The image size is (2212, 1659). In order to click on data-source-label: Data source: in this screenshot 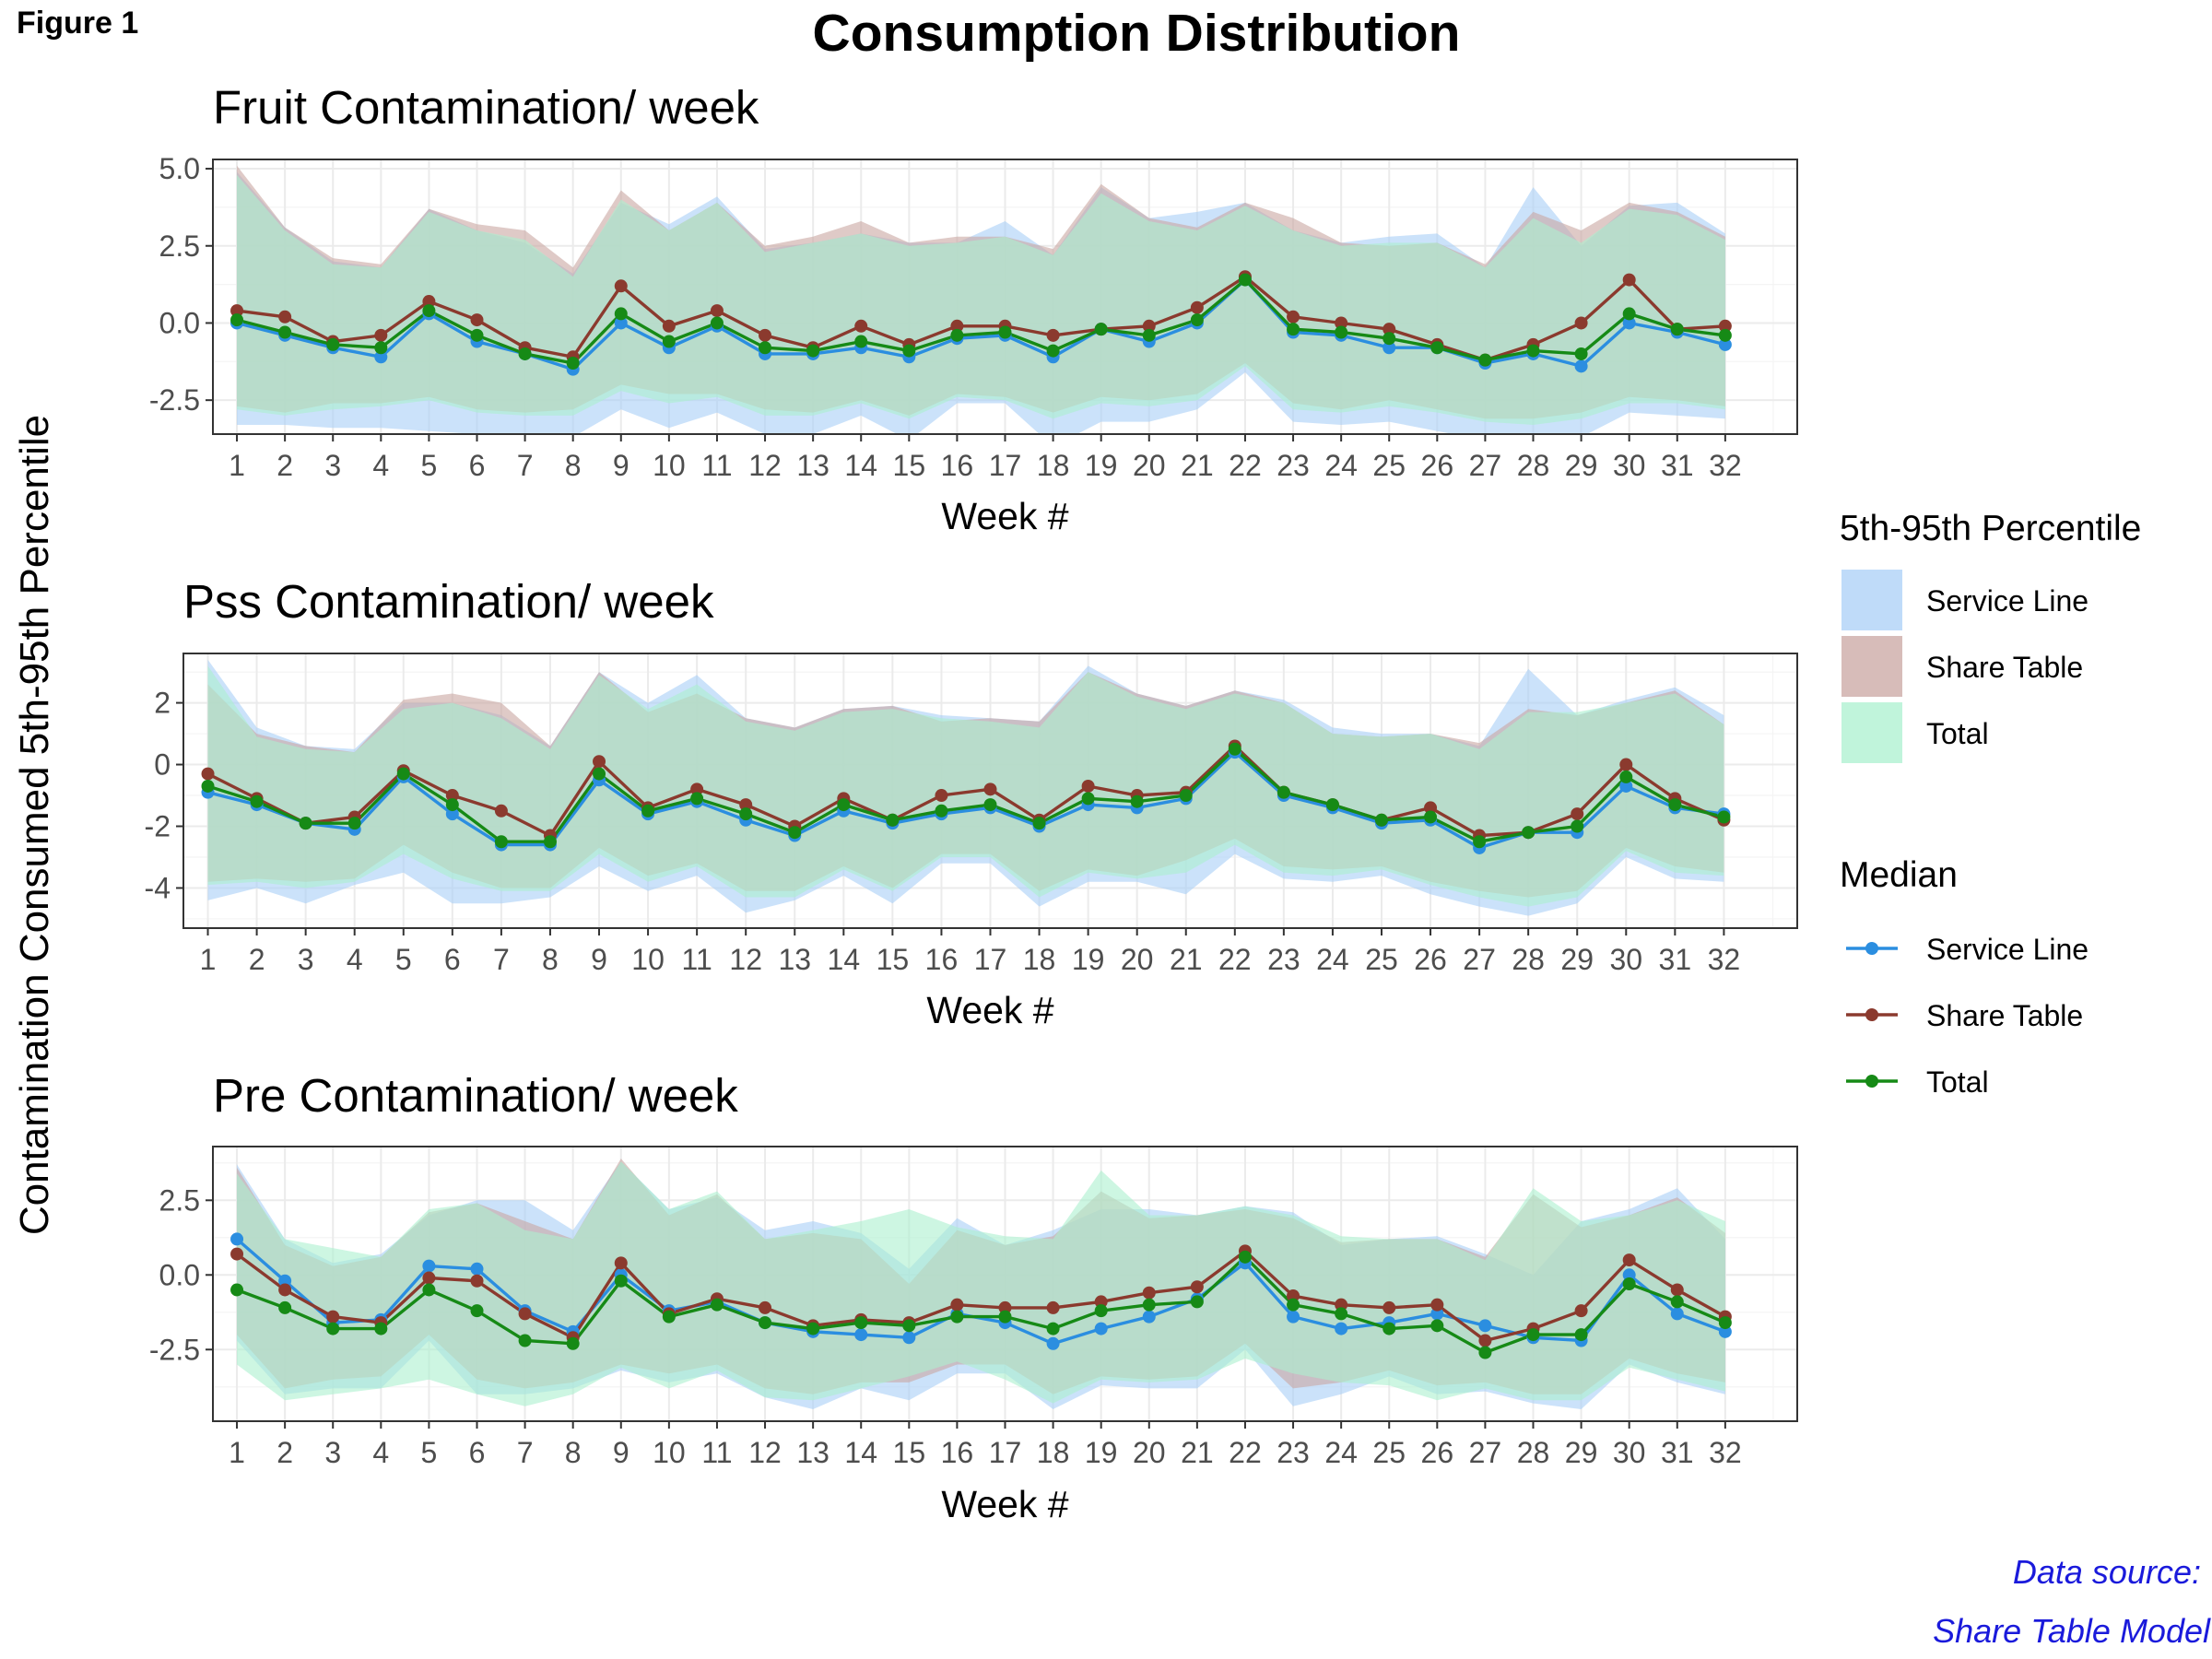, I will do `click(2107, 1572)`.